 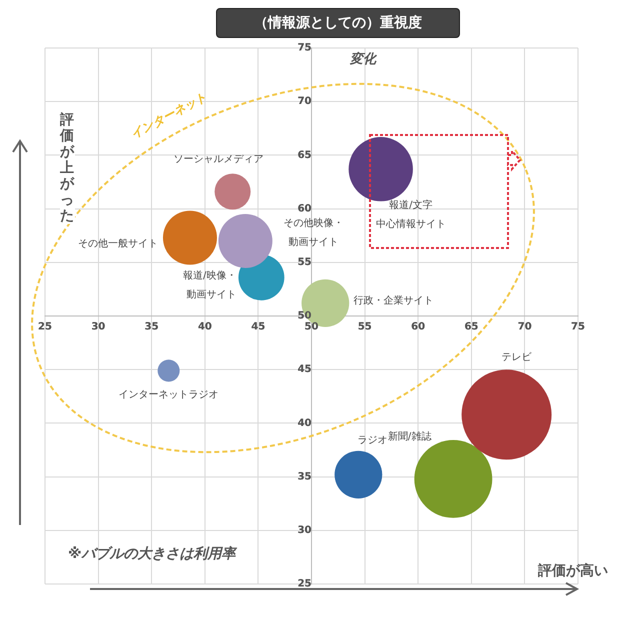 I want to click on x-tick-label: 60, so click(x=418, y=327).